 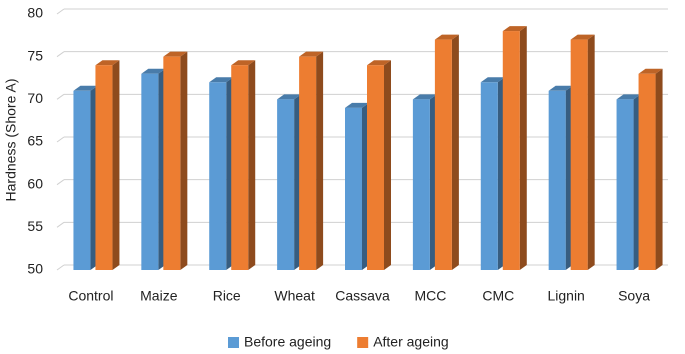 I want to click on x-tick-label: CMC, so click(x=498, y=296).